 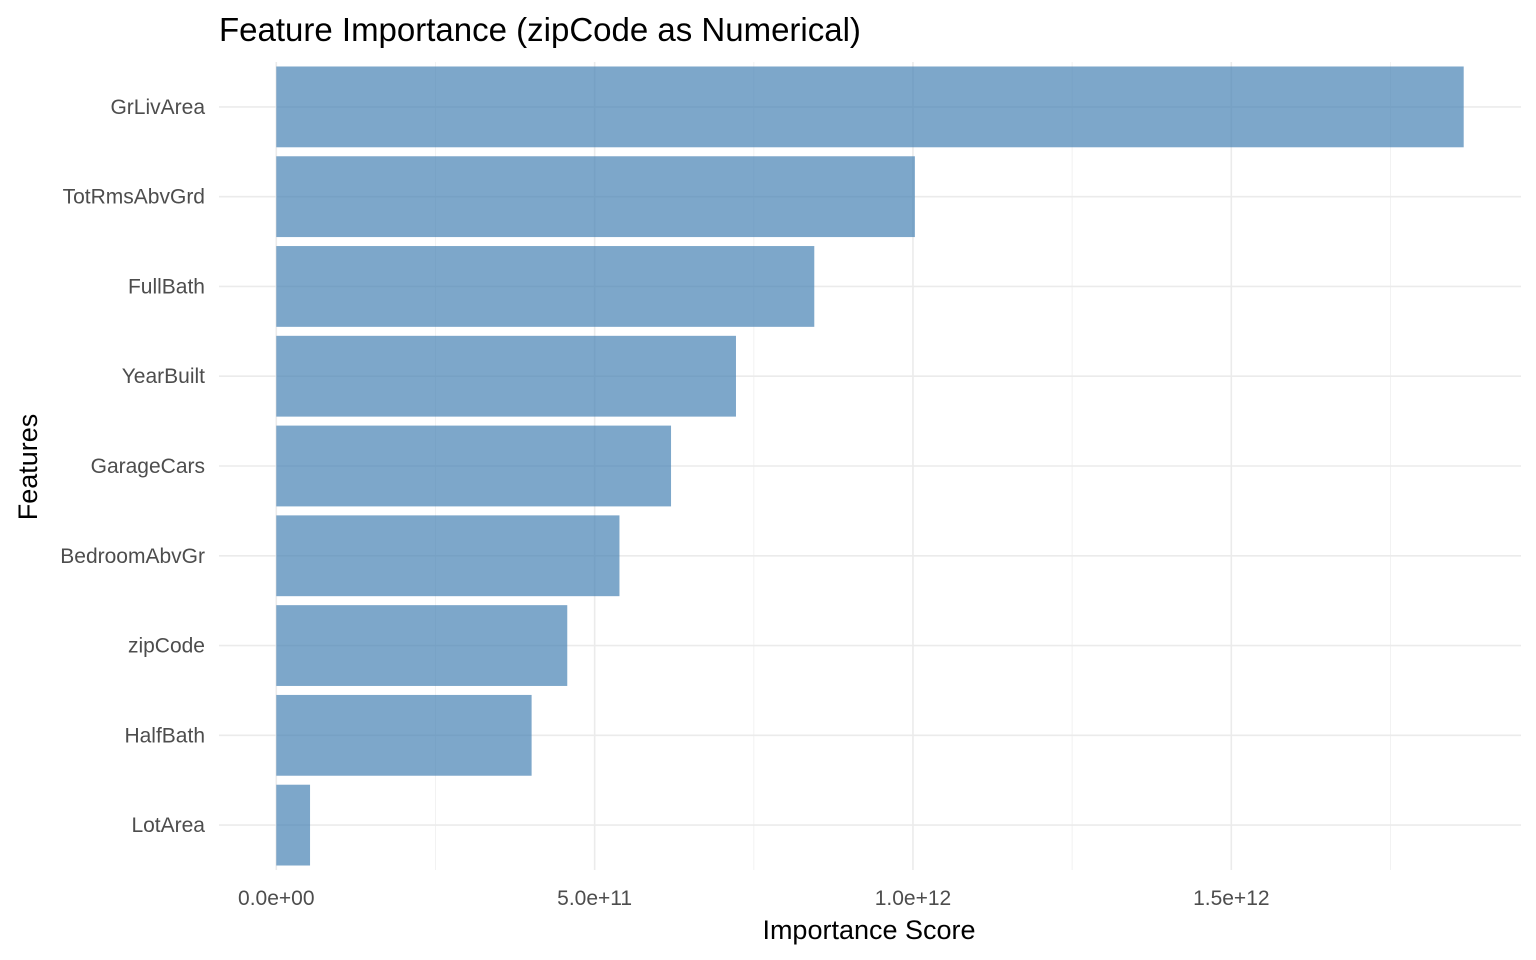 I want to click on x-tick-label-0: 0.0e+00, so click(x=276, y=898).